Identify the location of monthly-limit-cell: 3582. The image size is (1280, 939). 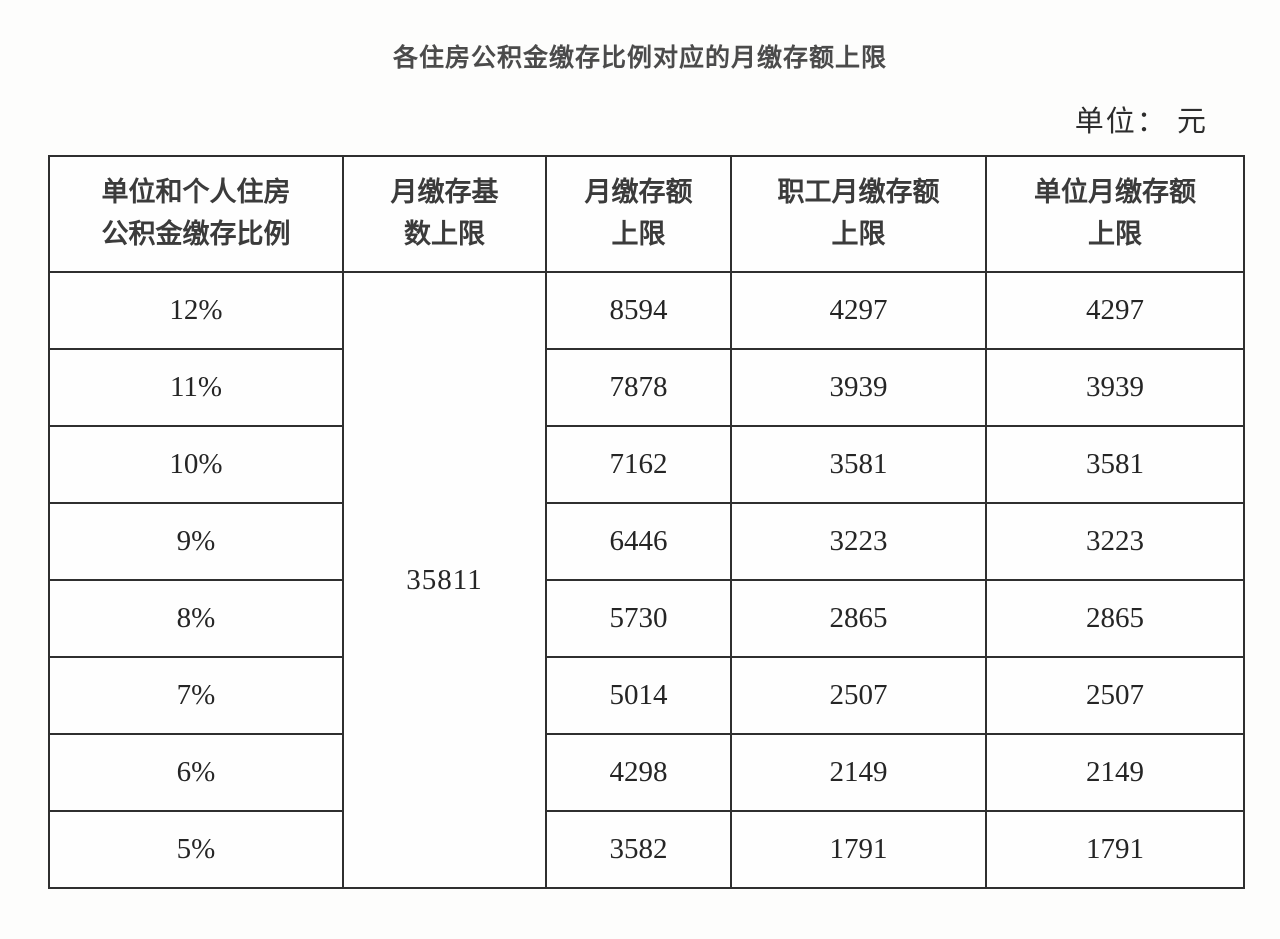
(638, 849).